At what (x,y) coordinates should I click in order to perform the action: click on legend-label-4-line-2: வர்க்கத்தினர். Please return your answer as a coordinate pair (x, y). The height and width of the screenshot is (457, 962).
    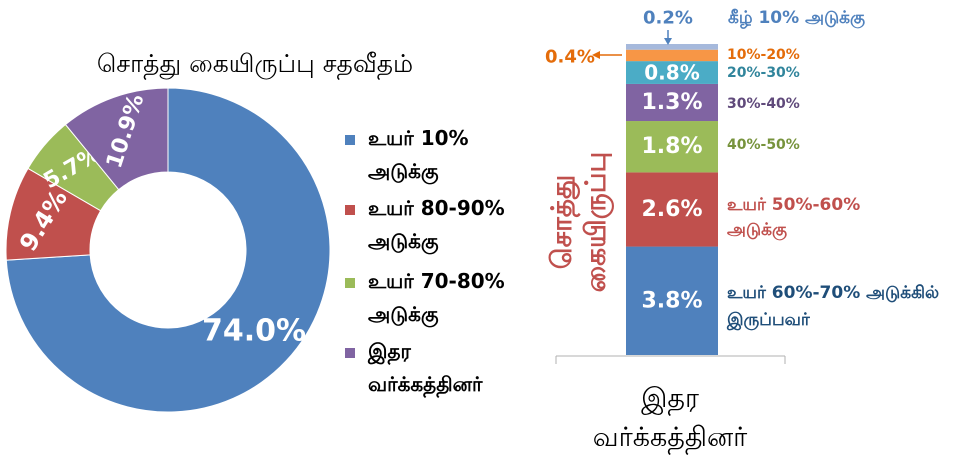
    Looking at the image, I should click on (425, 385).